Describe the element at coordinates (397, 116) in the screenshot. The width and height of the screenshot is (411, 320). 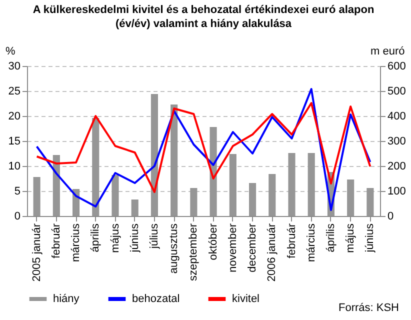
I see `y2-tick-label: 400` at that location.